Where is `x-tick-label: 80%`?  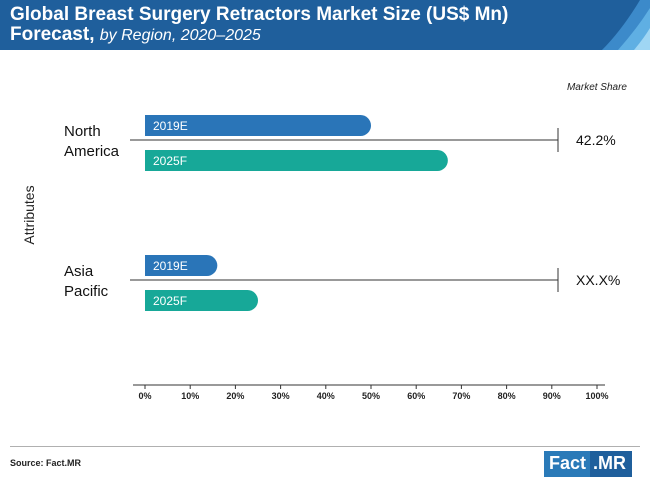 x-tick-label: 80% is located at coordinates (507, 396).